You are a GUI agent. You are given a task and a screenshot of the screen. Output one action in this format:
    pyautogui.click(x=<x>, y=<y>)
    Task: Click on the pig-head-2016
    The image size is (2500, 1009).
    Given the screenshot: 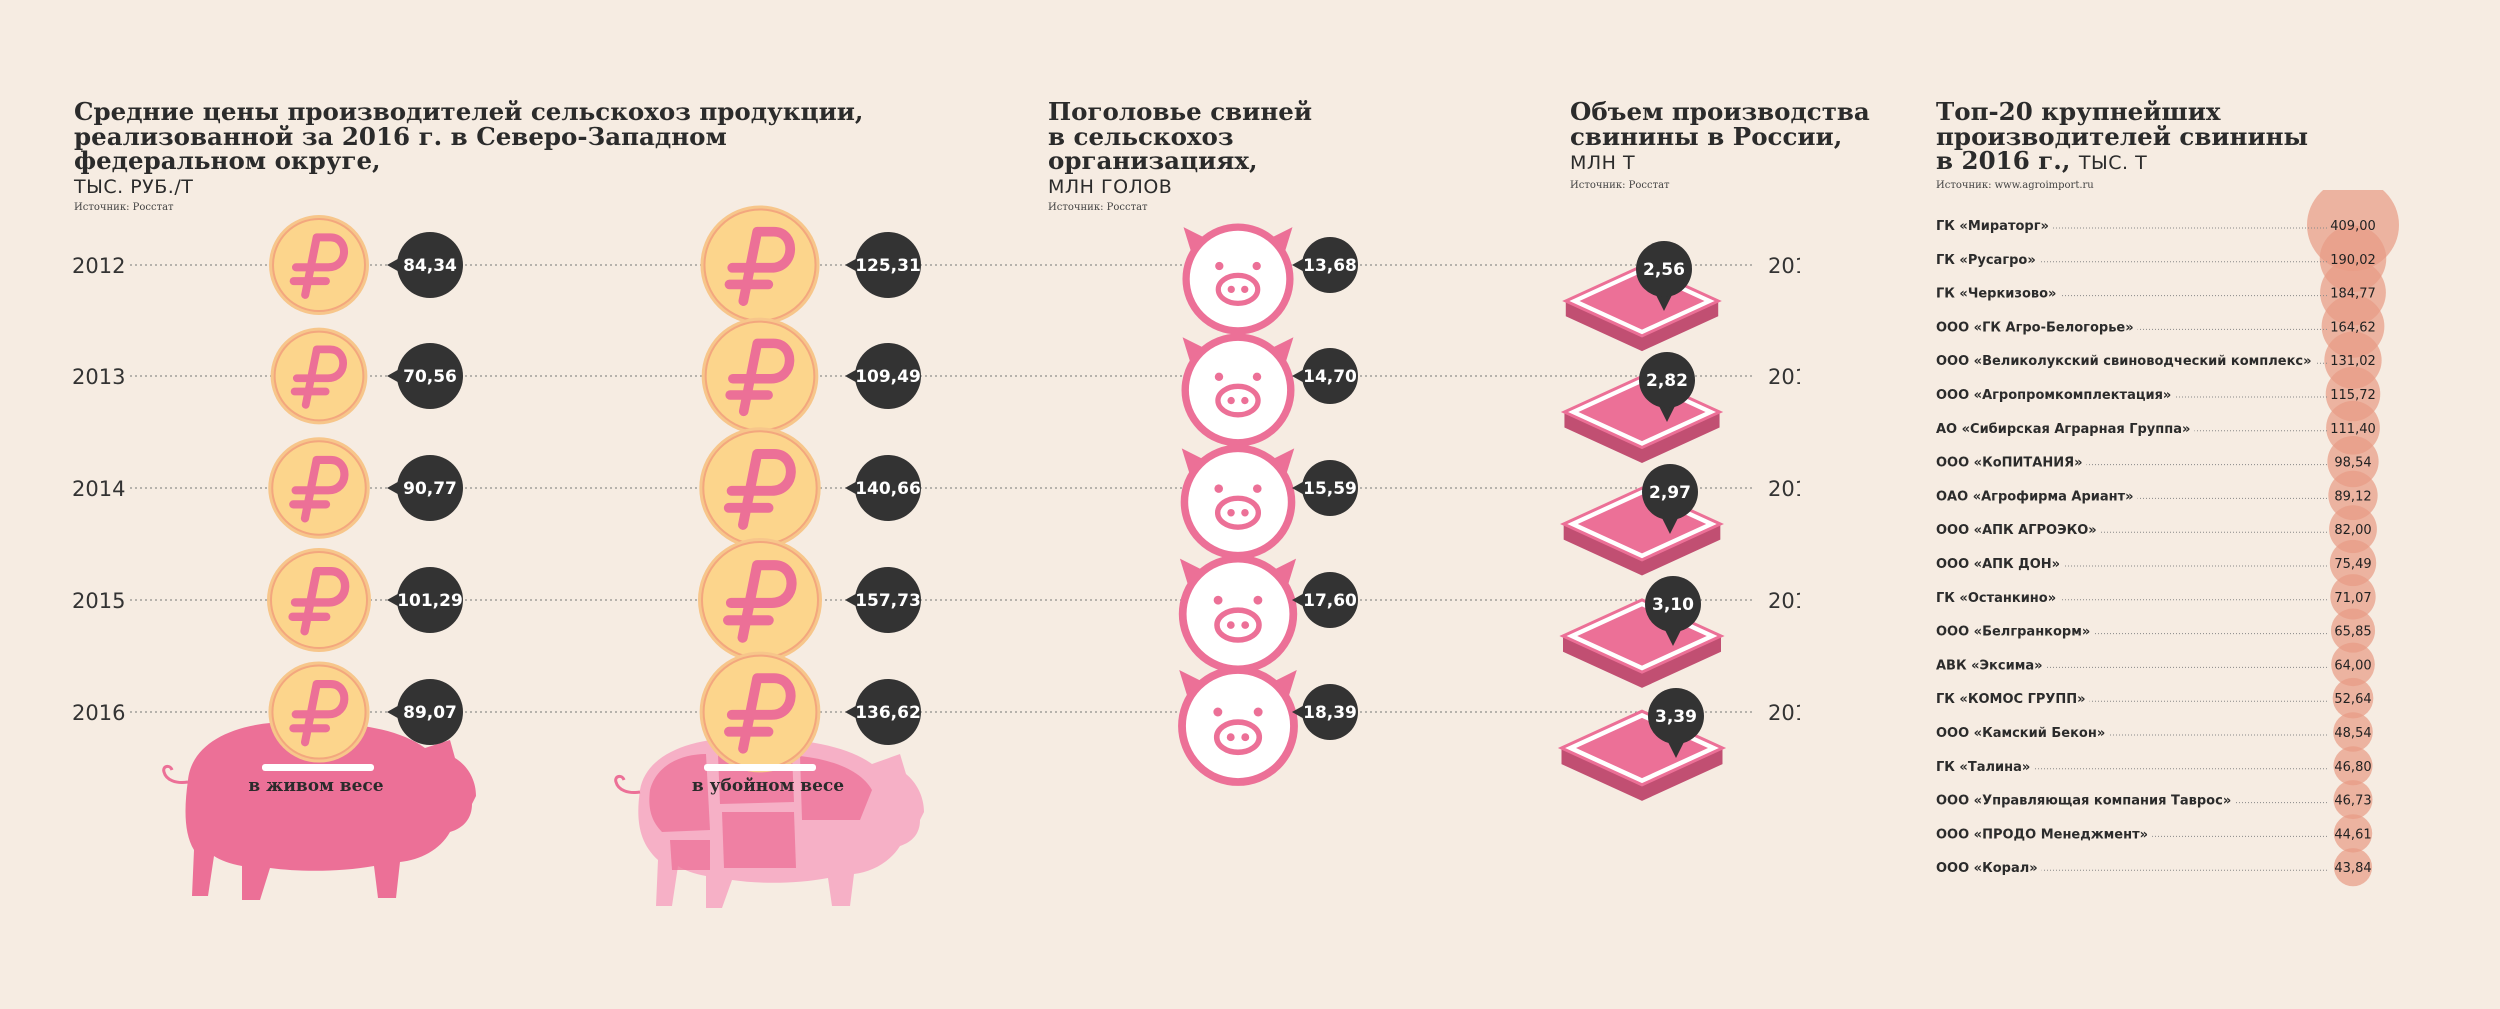 What is the action you would take?
    pyautogui.click(x=1238, y=726)
    